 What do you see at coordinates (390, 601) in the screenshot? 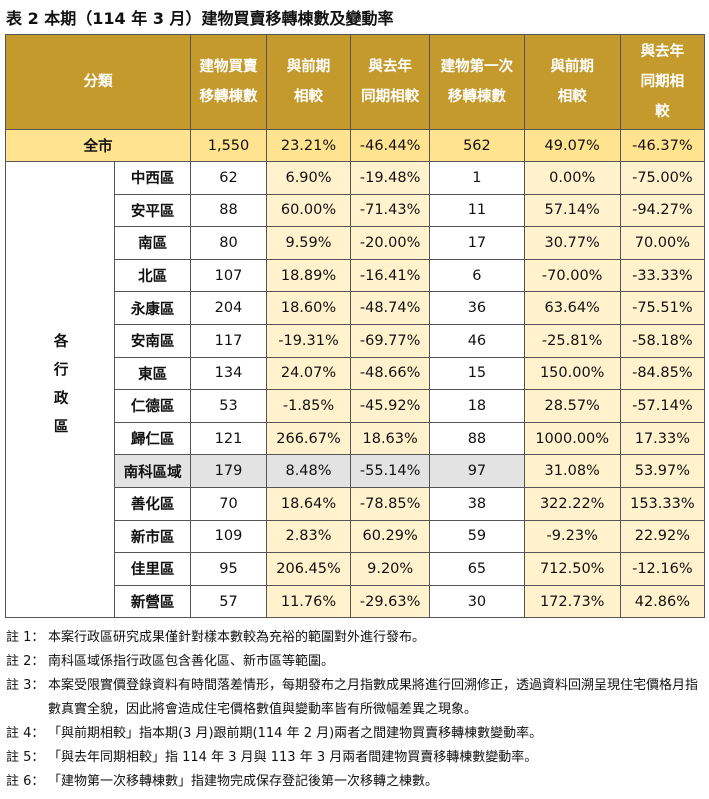
I see `cell: -29.63%` at bounding box center [390, 601].